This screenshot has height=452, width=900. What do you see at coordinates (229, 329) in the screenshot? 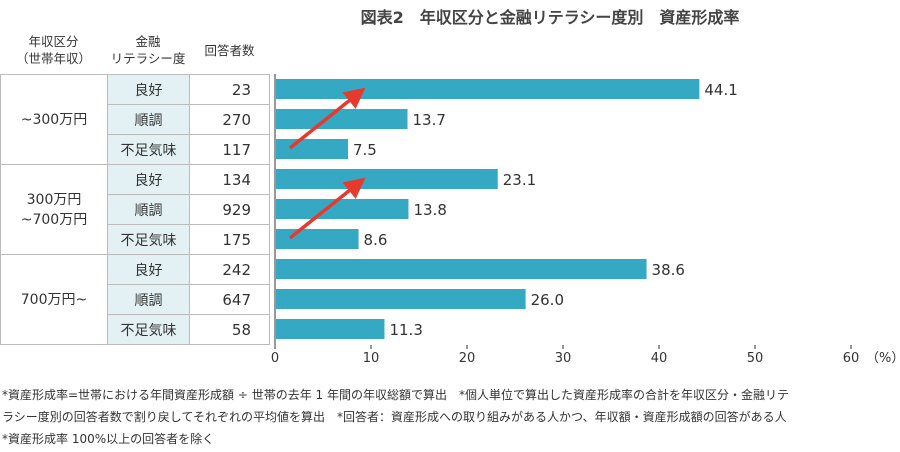
I see `respondent-count: 58` at bounding box center [229, 329].